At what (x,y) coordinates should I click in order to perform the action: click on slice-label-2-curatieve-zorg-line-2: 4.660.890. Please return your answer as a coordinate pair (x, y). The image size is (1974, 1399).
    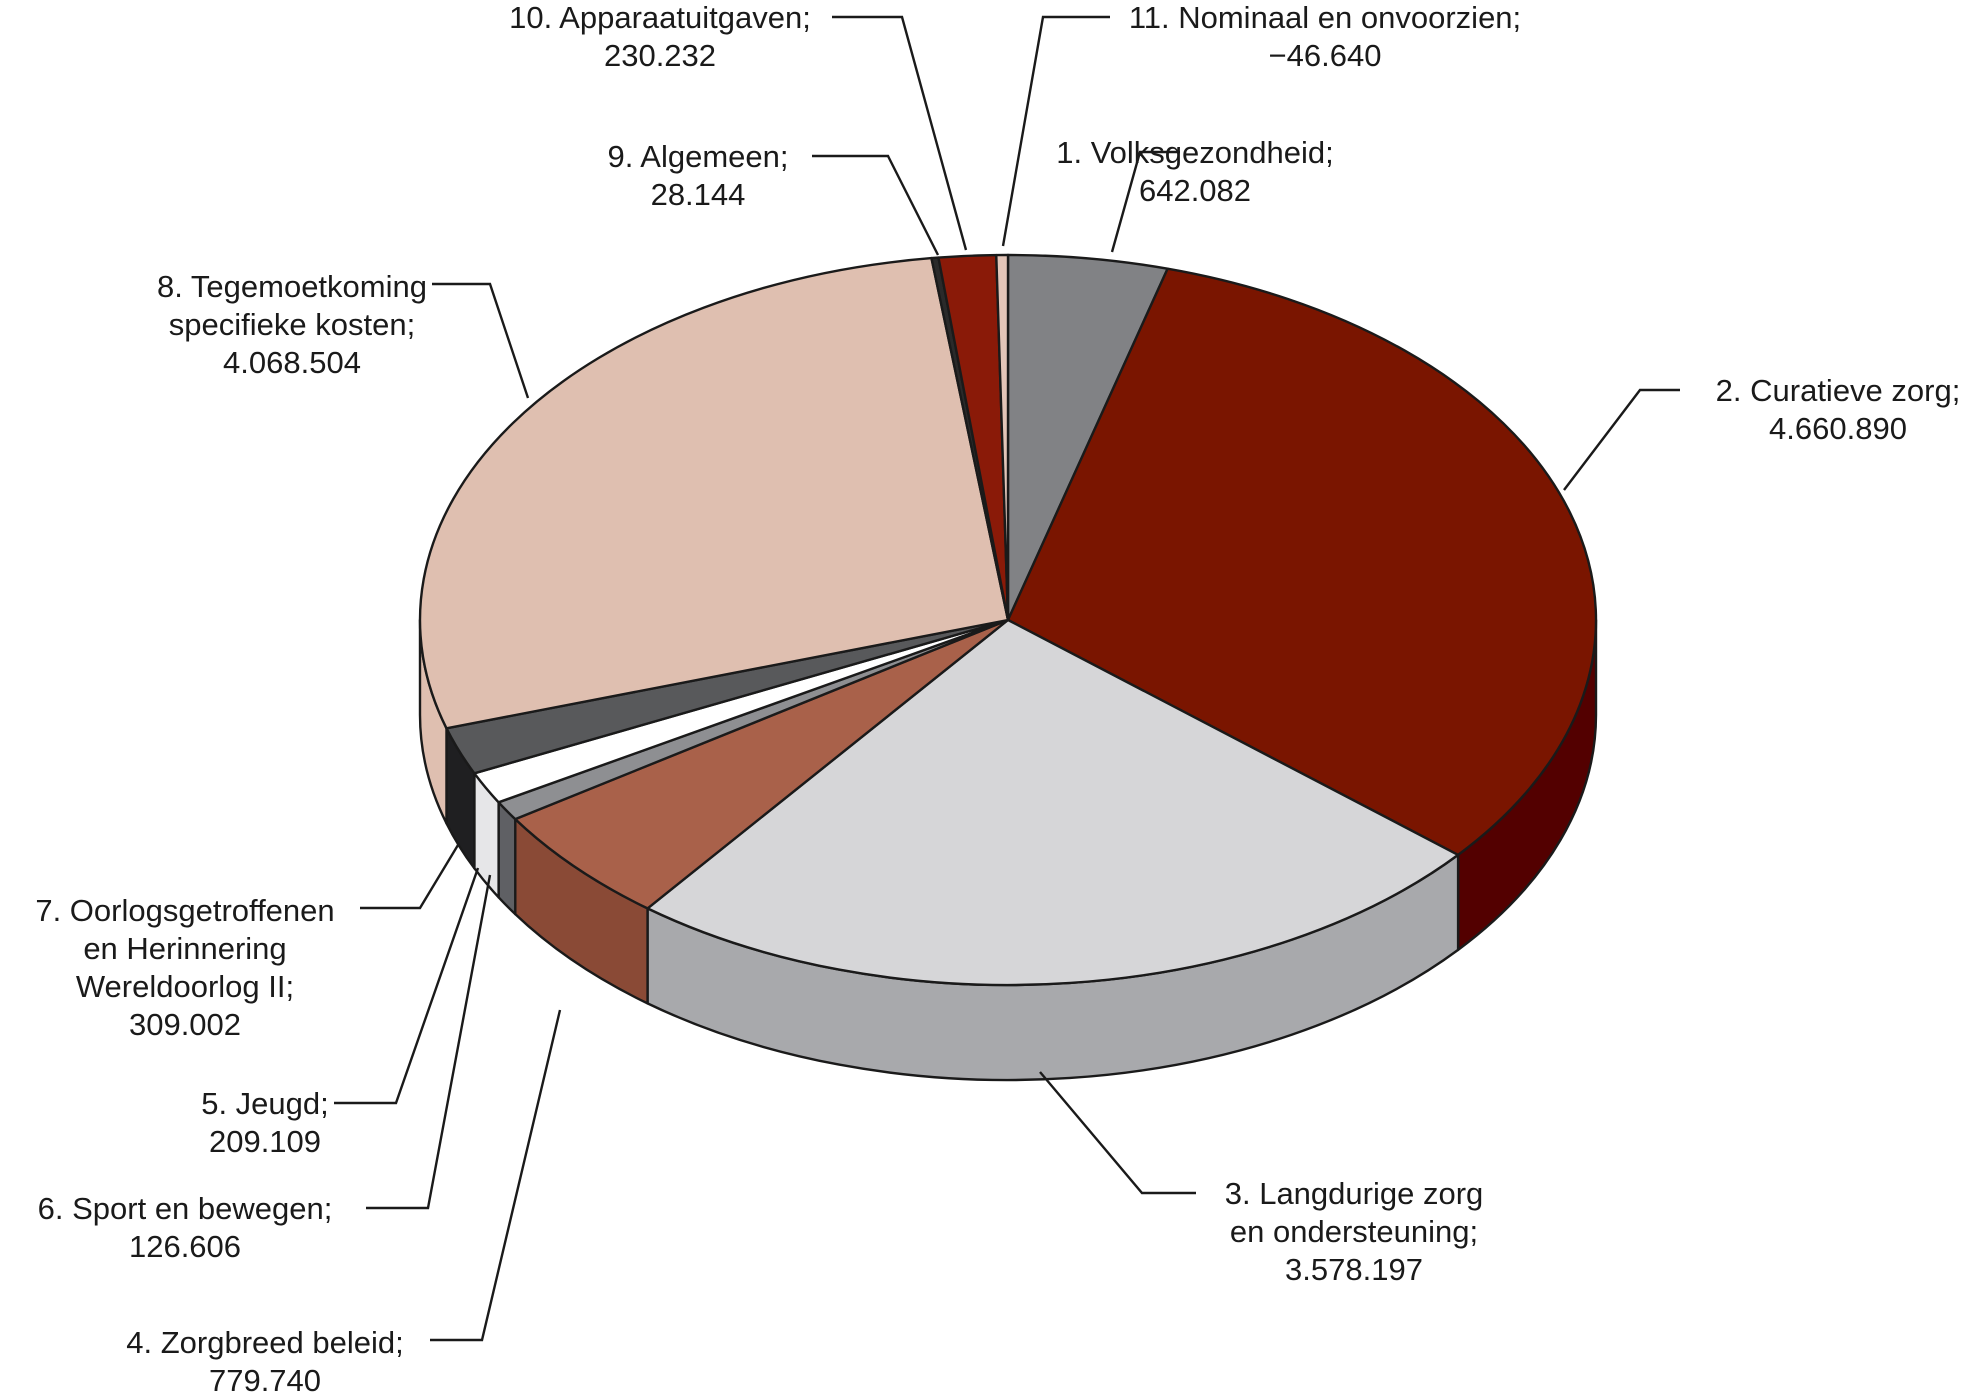
    Looking at the image, I should click on (1838, 428).